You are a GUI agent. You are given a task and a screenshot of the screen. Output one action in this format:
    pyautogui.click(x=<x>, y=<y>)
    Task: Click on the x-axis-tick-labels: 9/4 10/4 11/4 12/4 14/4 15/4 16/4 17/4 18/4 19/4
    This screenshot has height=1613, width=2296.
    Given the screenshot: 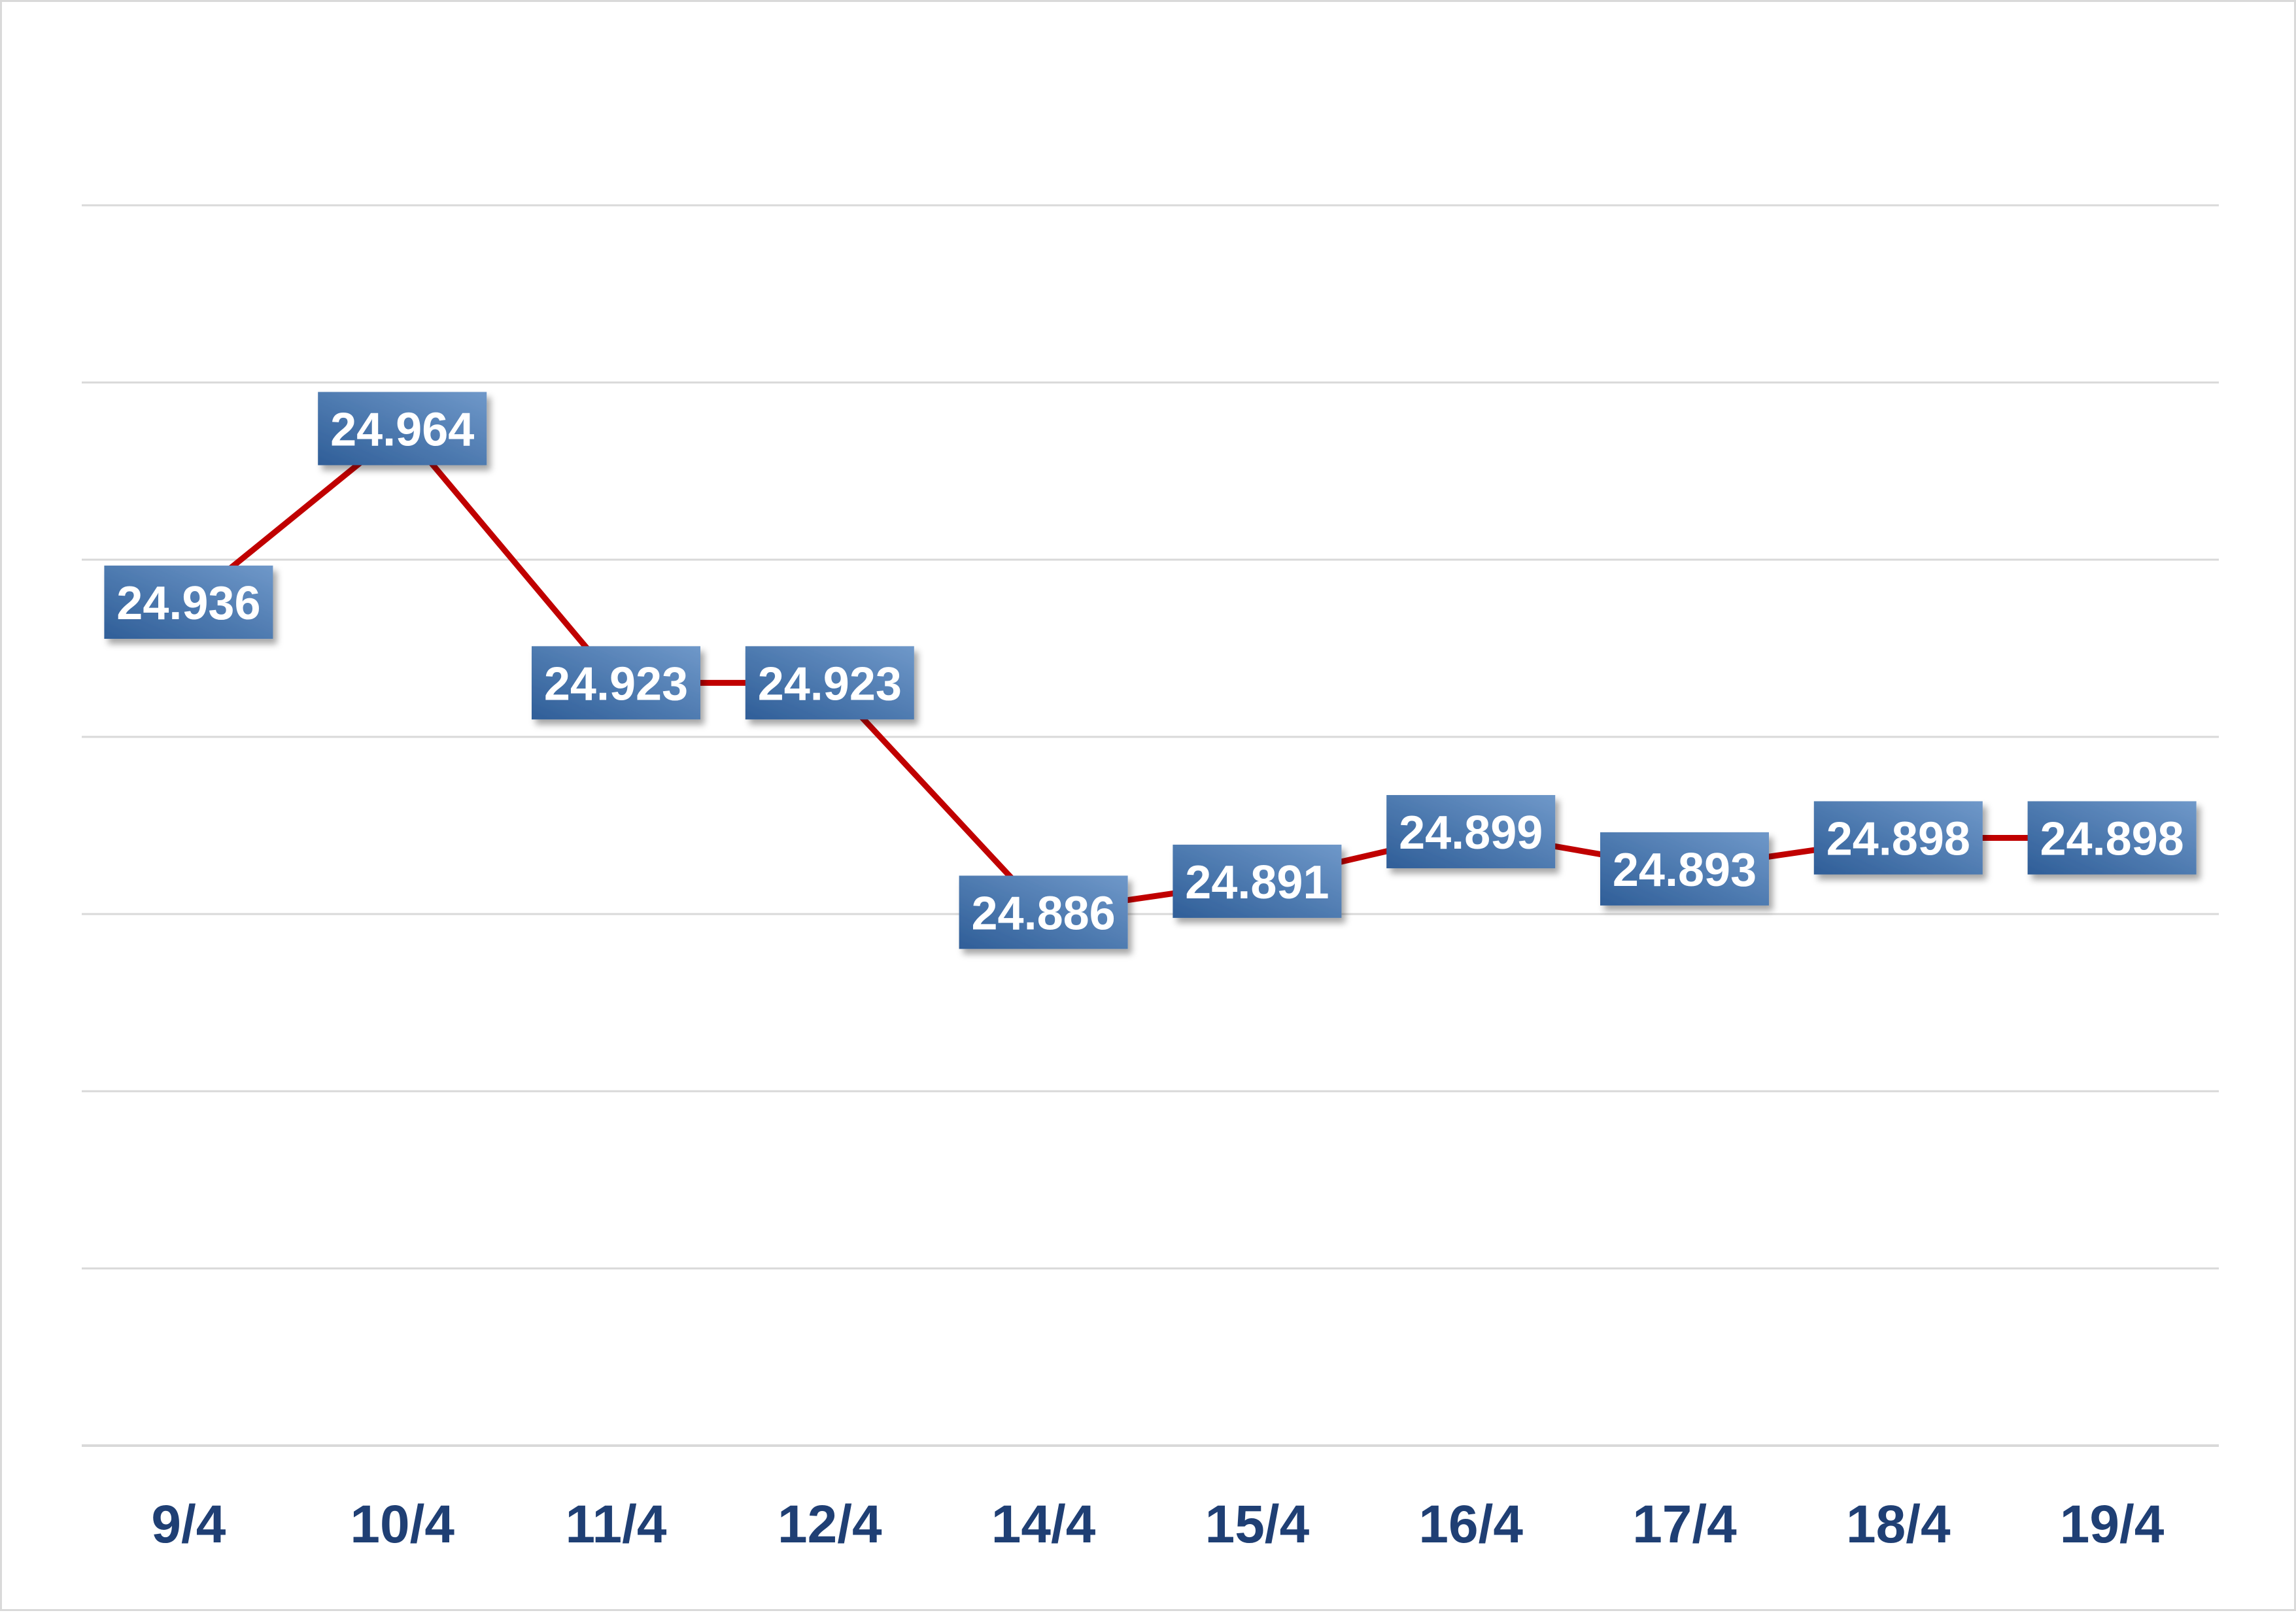 What is the action you would take?
    pyautogui.click(x=1157, y=1524)
    